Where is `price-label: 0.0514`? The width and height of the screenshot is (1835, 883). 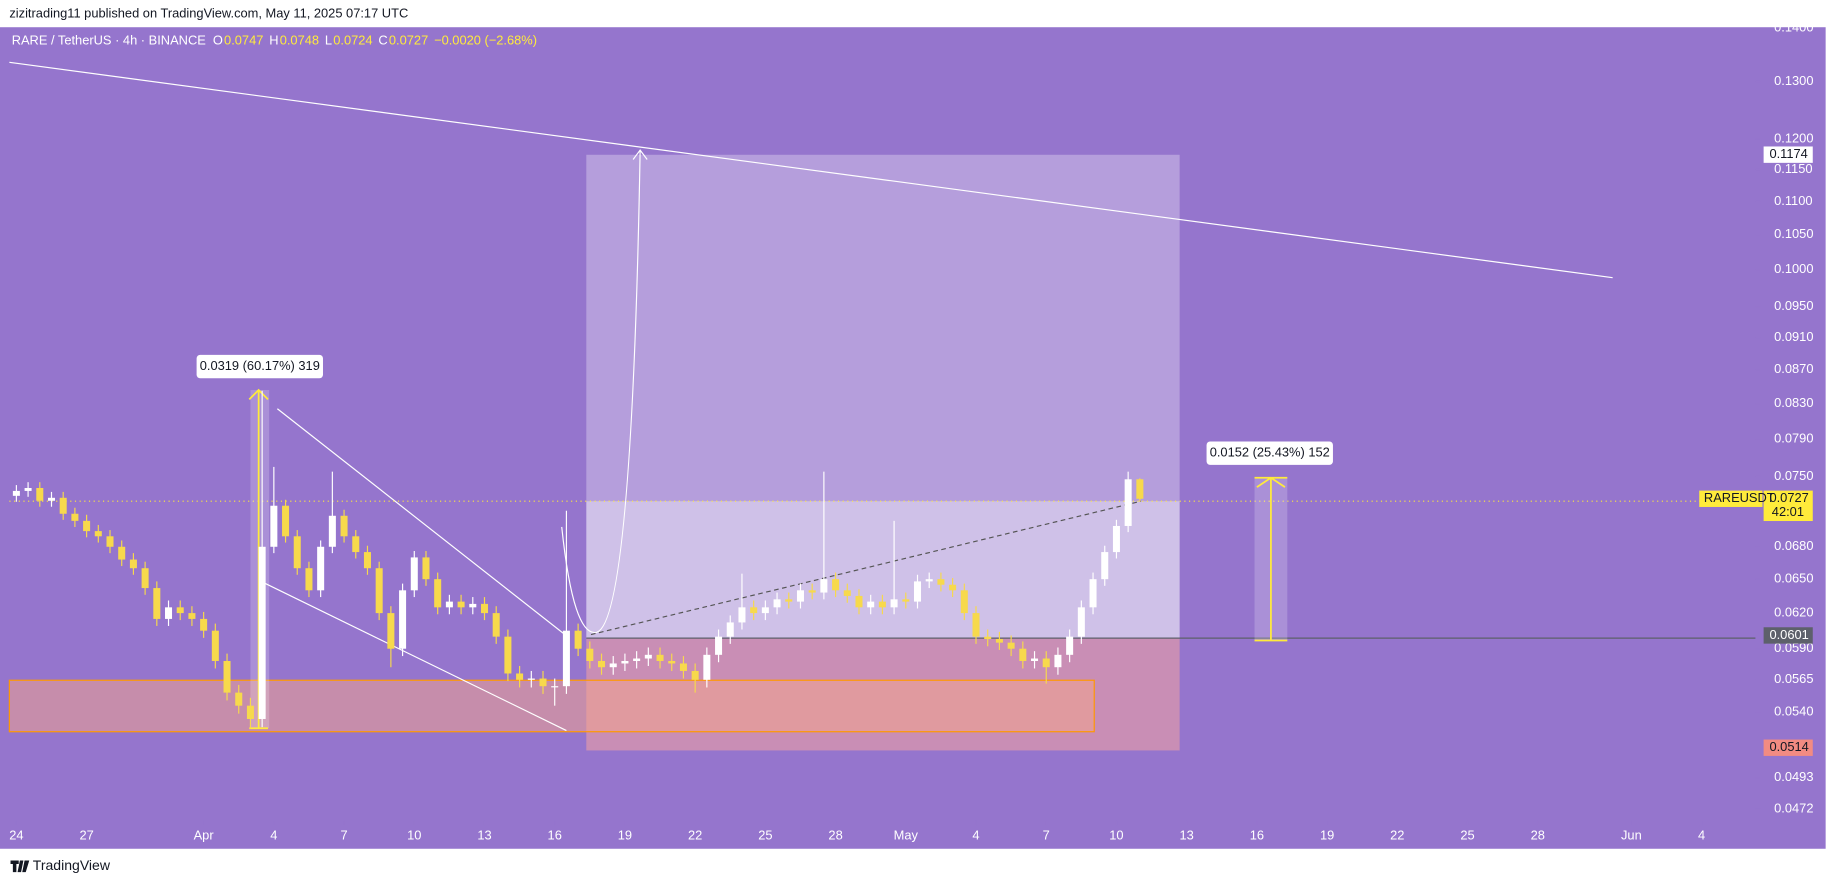
price-label: 0.0514 is located at coordinates (1788, 746).